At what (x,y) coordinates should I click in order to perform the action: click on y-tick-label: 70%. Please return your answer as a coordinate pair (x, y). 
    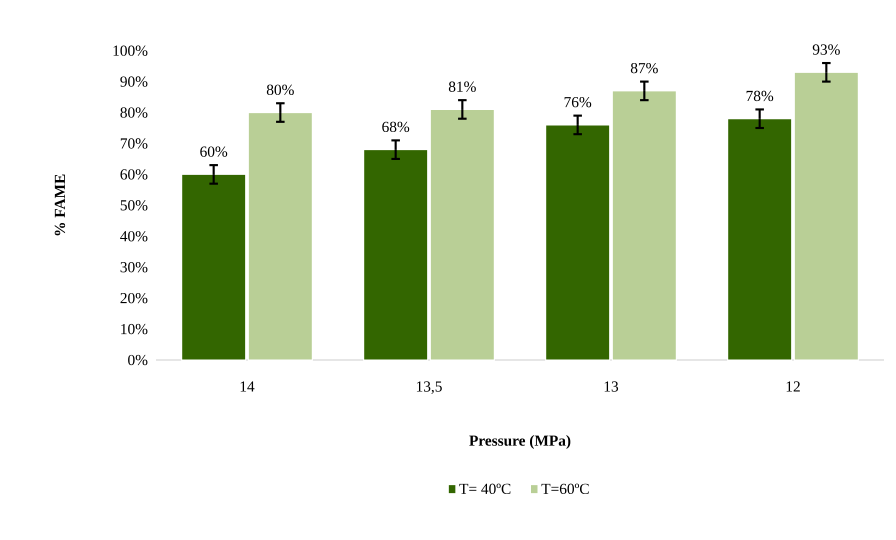
    Looking at the image, I should click on (134, 143).